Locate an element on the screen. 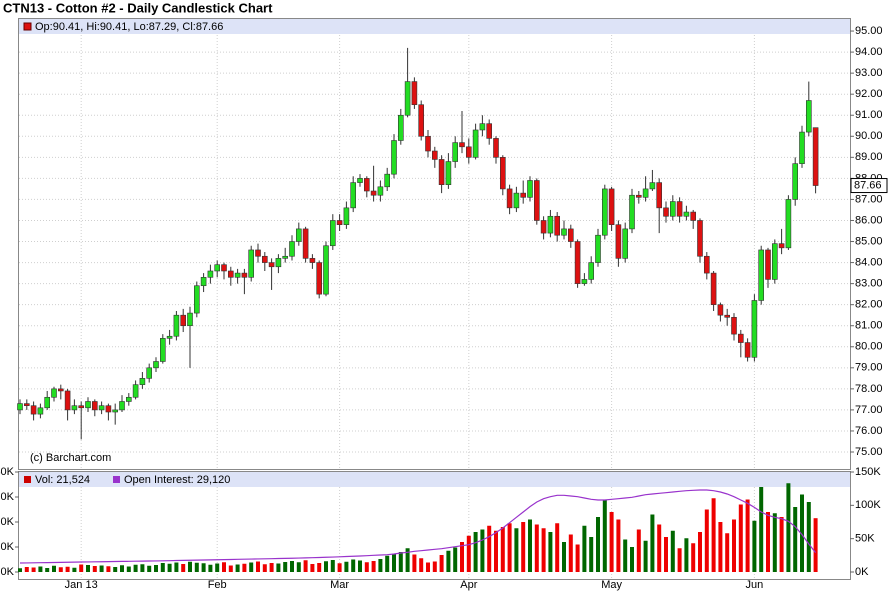  y-tick-label: 89.00 is located at coordinates (869, 157).